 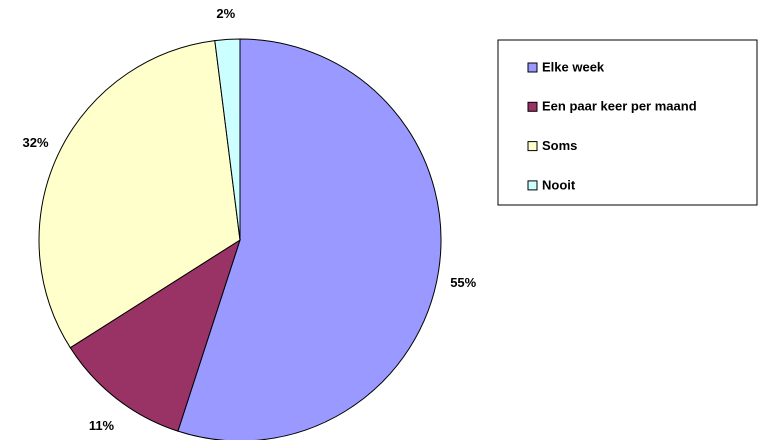 What do you see at coordinates (559, 145) in the screenshot?
I see `legend-label: Soms` at bounding box center [559, 145].